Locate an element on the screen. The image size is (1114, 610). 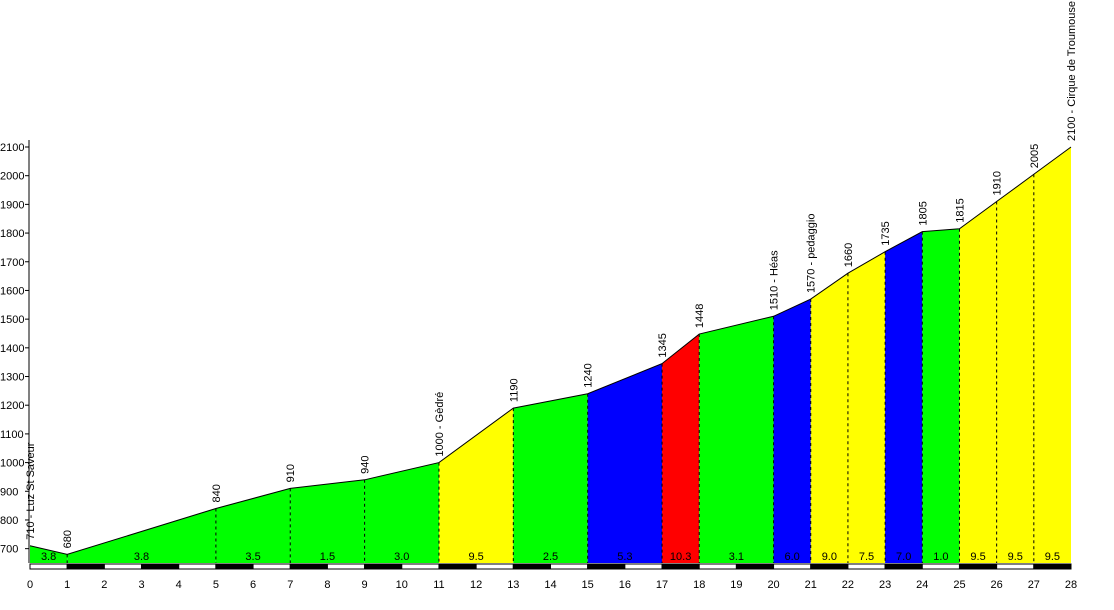
gradient-label: 2.5 is located at coordinates (550, 557).